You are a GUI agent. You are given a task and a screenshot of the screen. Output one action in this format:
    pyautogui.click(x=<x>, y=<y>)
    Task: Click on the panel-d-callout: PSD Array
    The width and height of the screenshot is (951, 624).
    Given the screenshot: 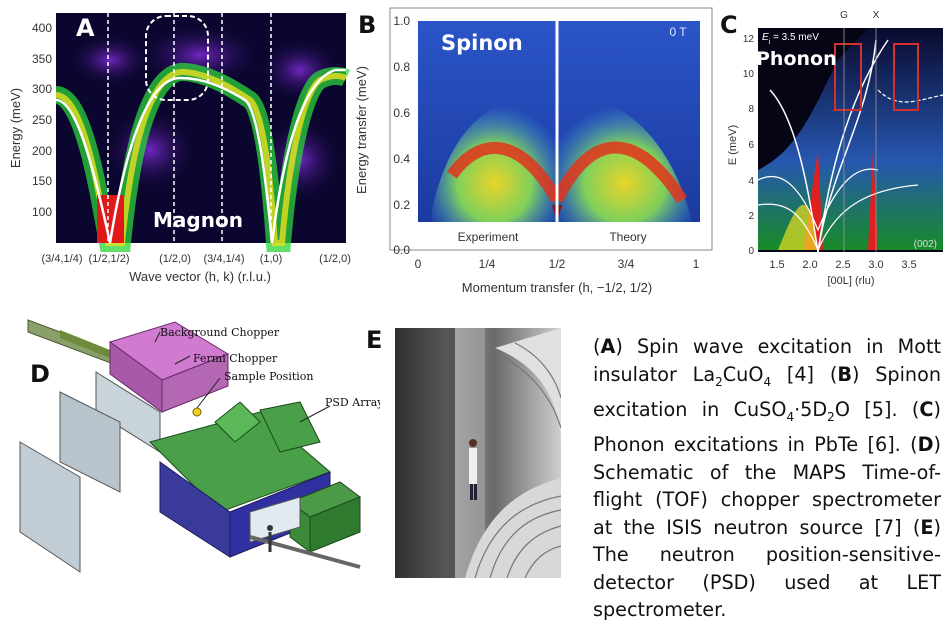 What is the action you would take?
    pyautogui.click(x=352, y=402)
    